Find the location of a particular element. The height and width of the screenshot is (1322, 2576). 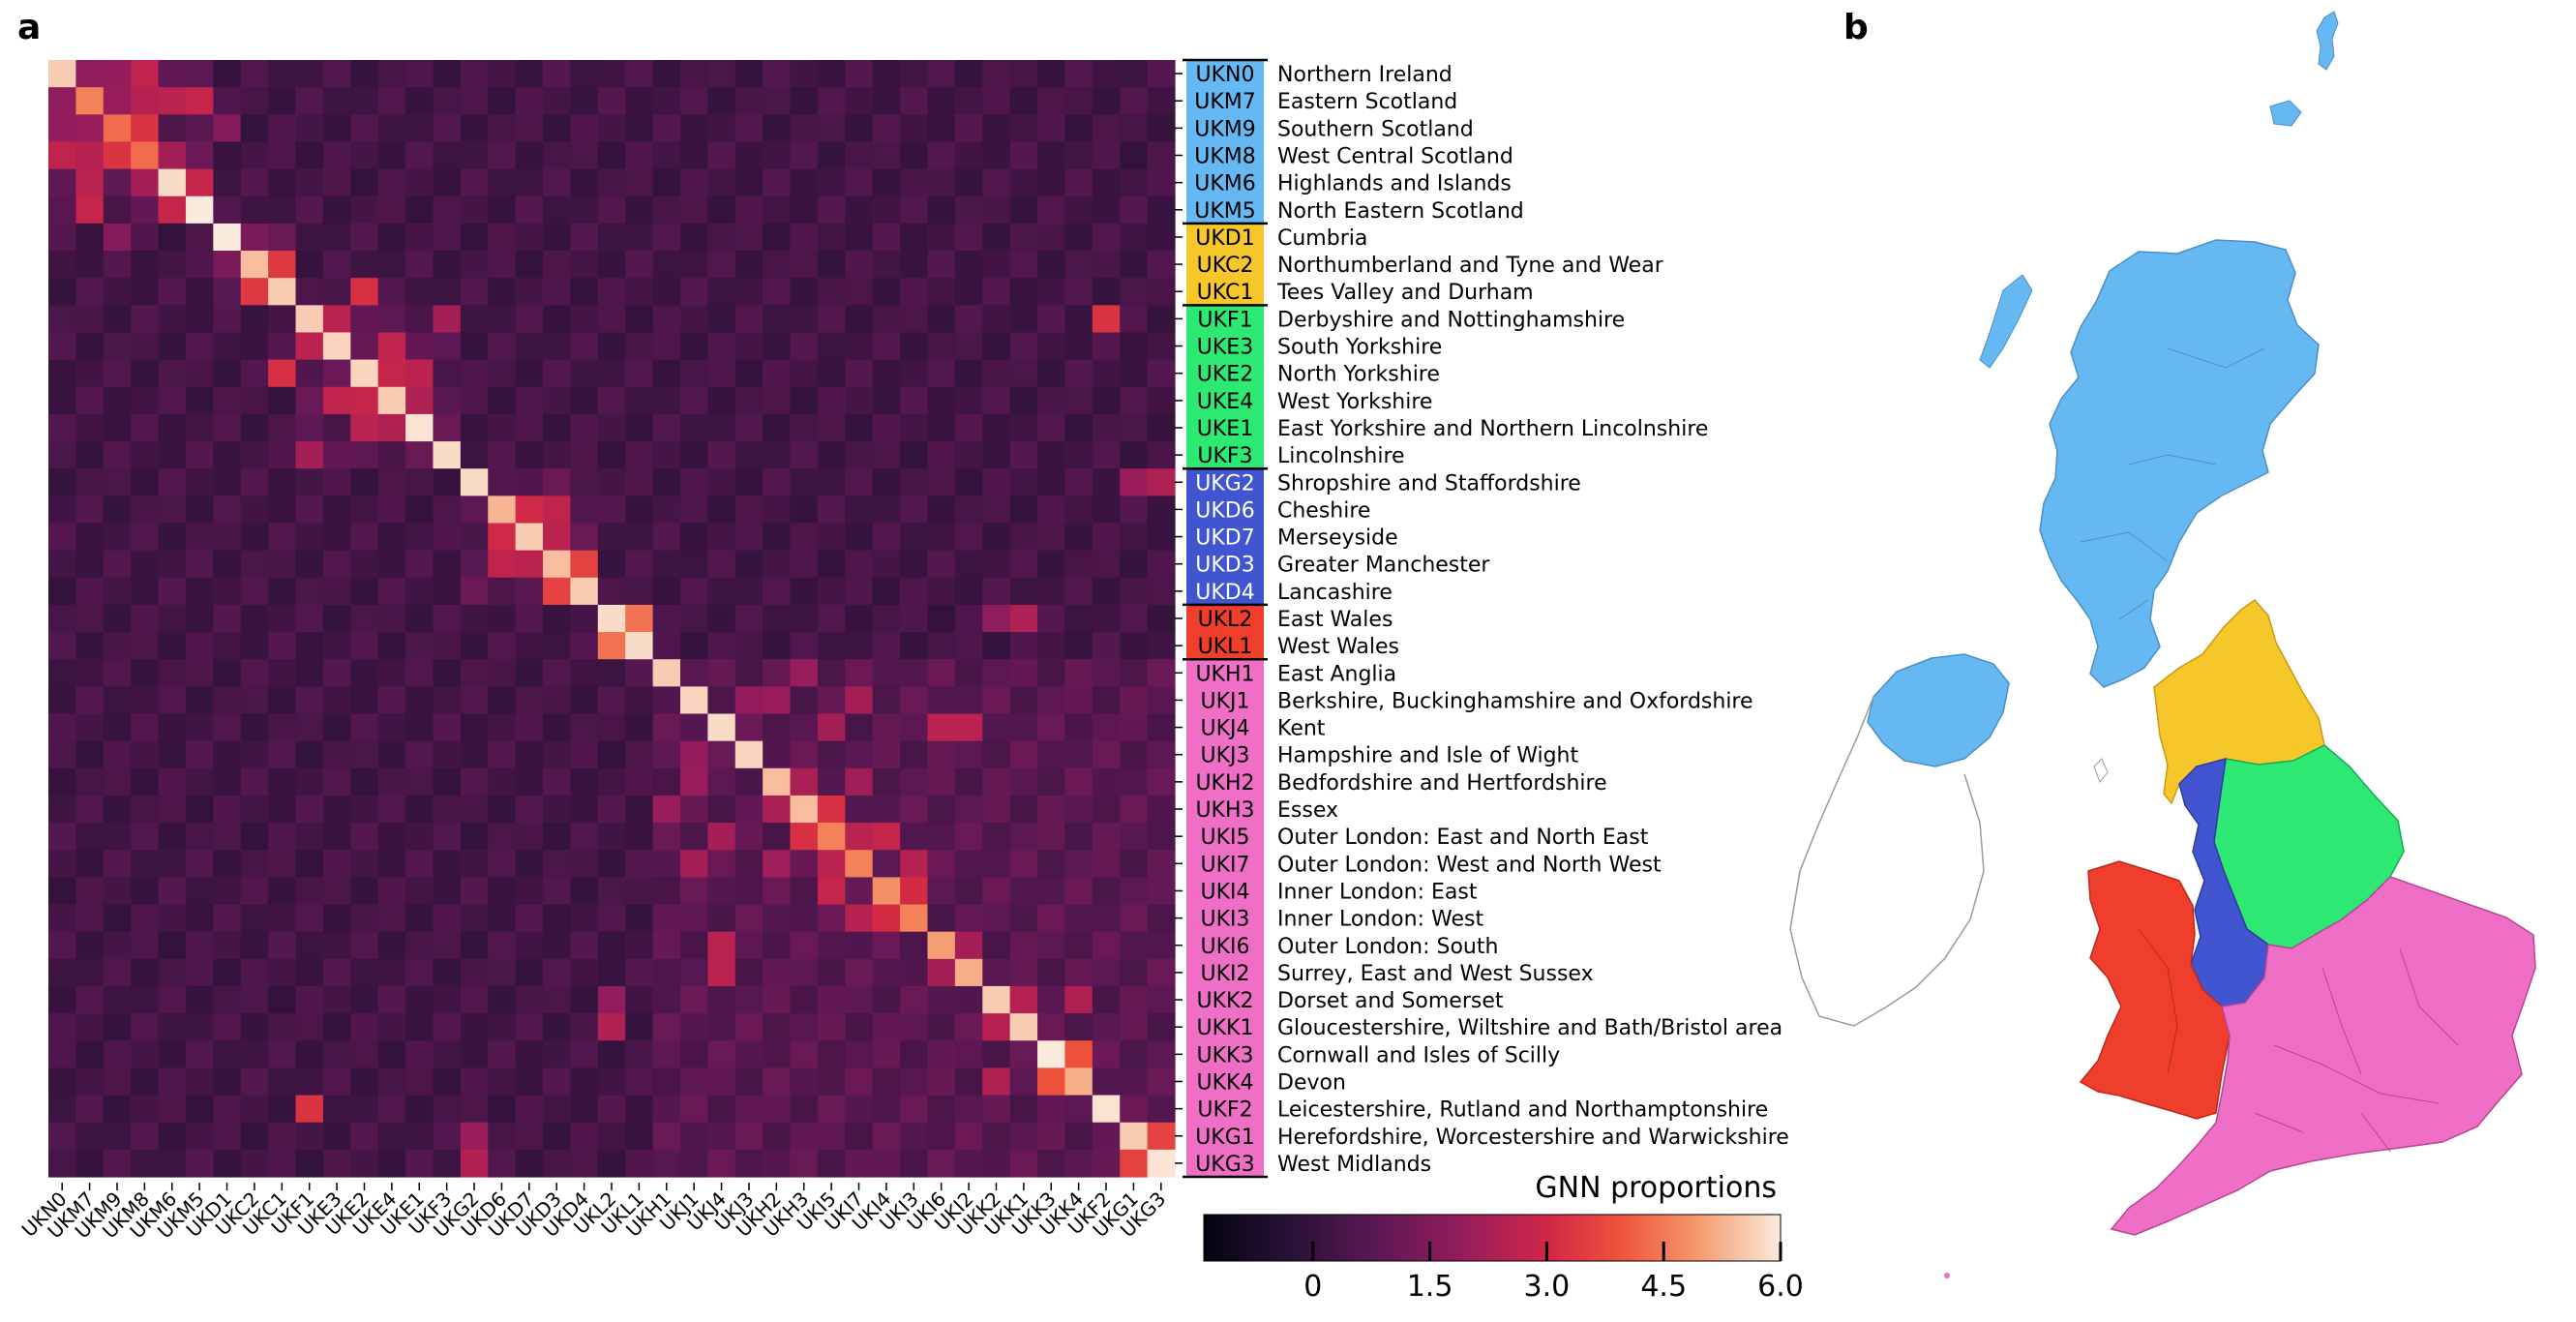

heatmap-cell-UKJ4-UKI7 is located at coordinates (859, 728).